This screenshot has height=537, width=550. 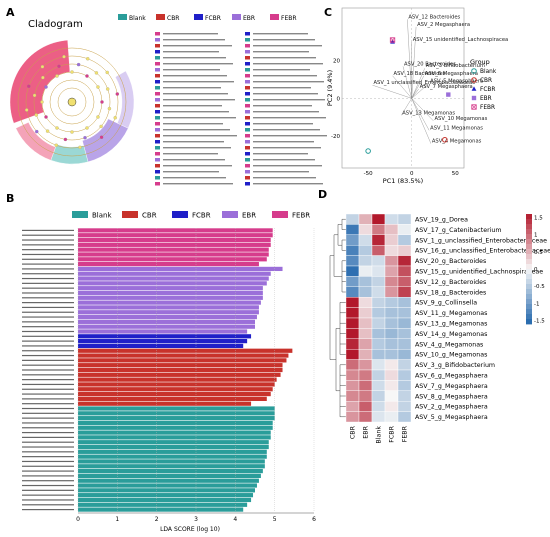 I want to click on heatmap-row-label: ASV_20_g_Bacteroides, so click(x=450, y=261).